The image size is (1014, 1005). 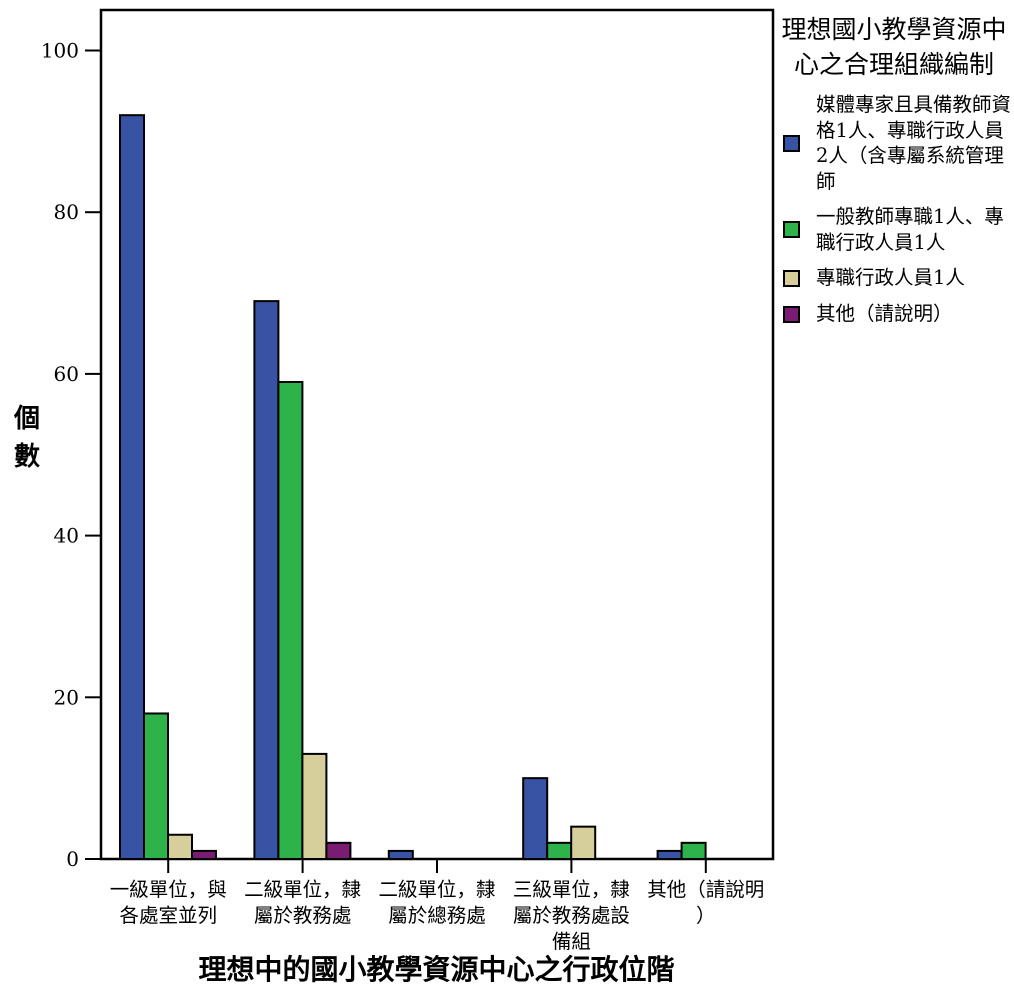 I want to click on x-tick-label-5: 其他（請說明）, so click(x=705, y=902).